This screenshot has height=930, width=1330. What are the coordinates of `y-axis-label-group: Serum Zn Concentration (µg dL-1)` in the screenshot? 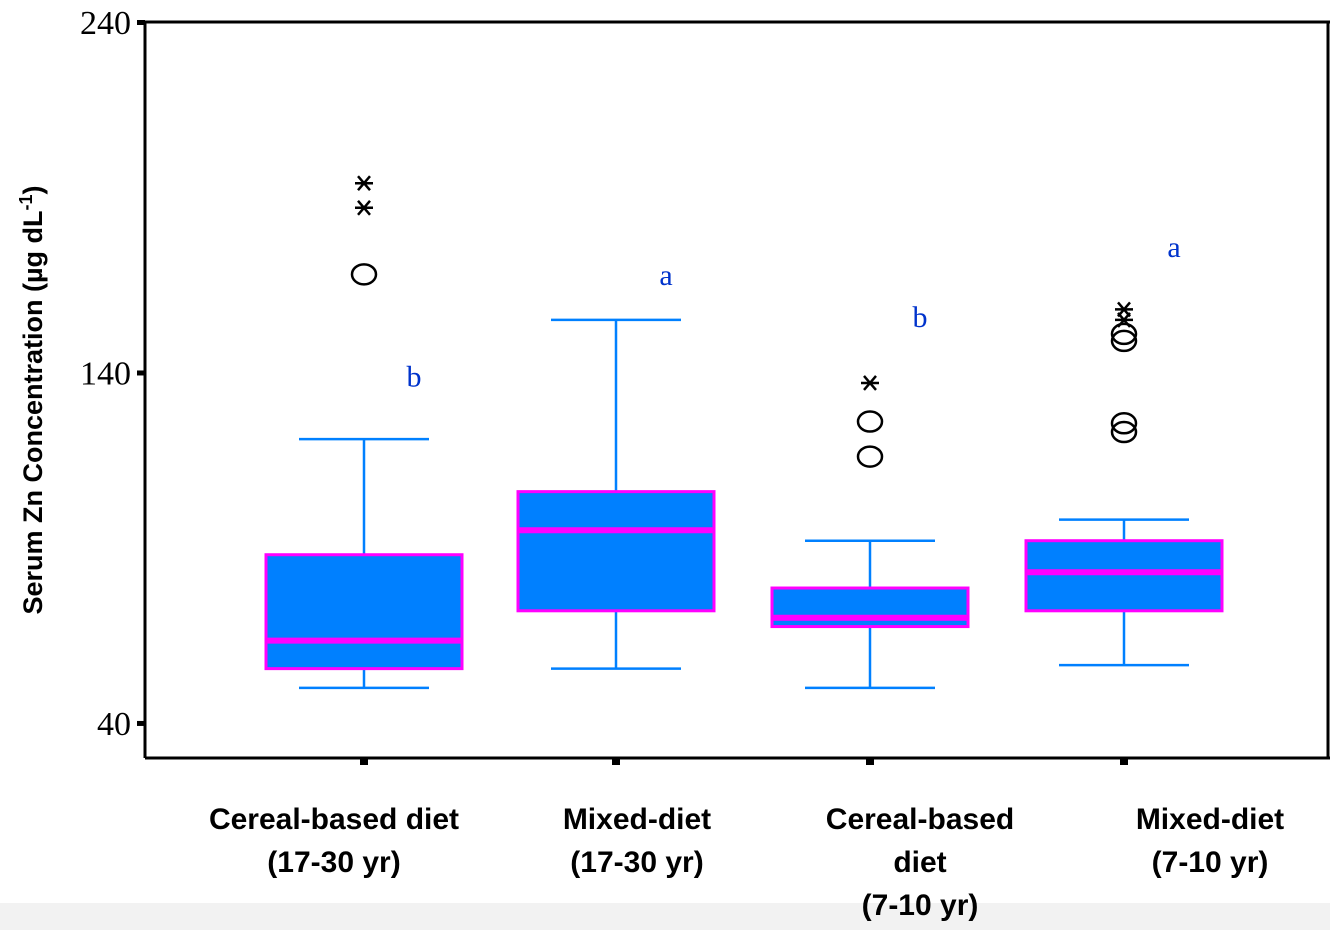 It's located at (32, 399).